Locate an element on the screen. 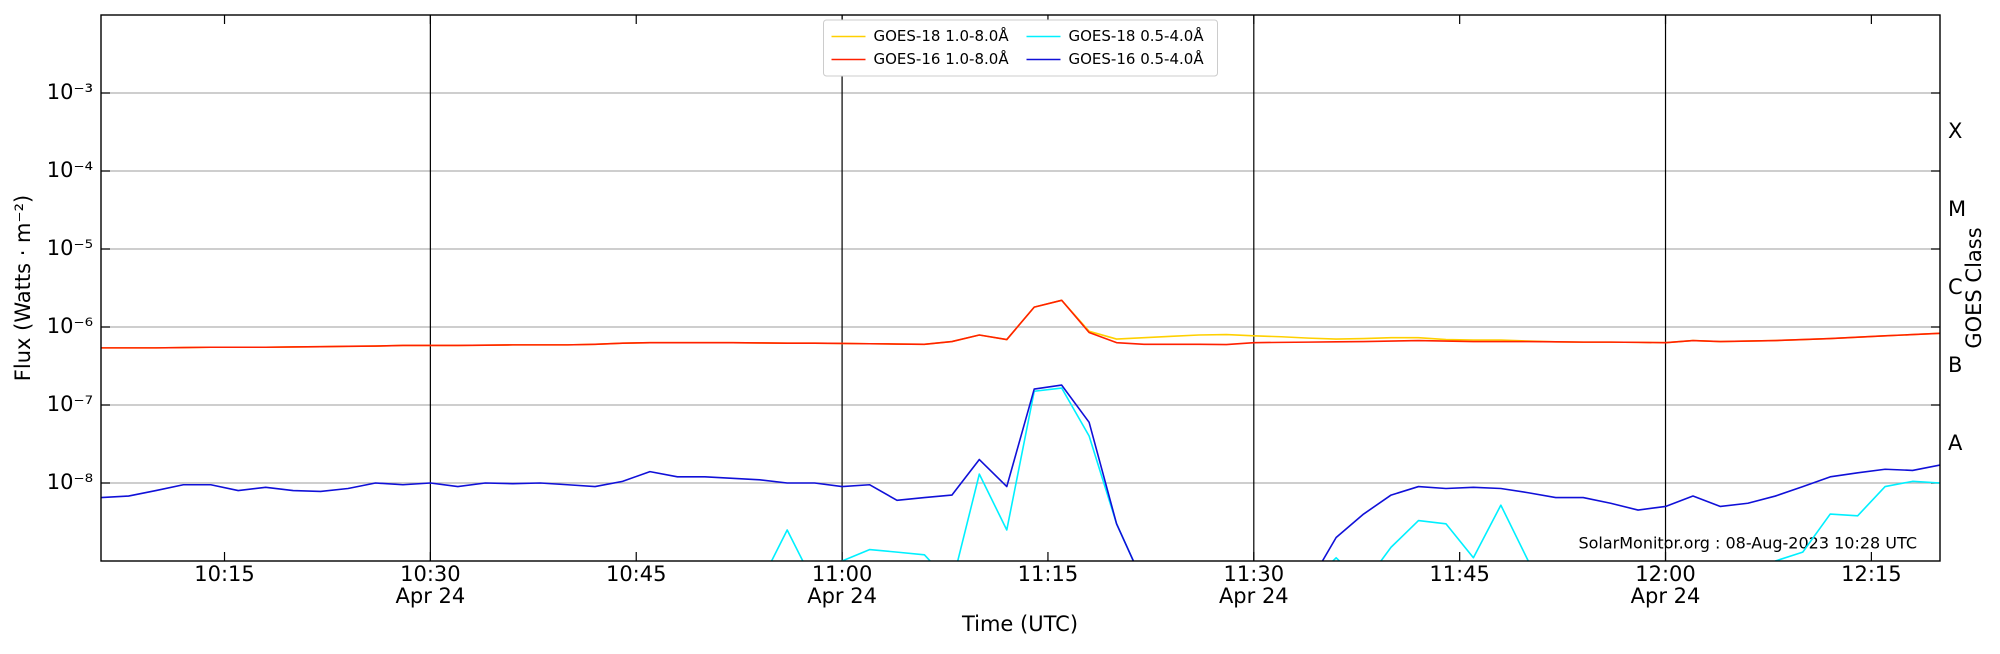  annotation: SolarMonitor.org : 08-Aug-2023 10:28 UTC is located at coordinates (1747, 543).